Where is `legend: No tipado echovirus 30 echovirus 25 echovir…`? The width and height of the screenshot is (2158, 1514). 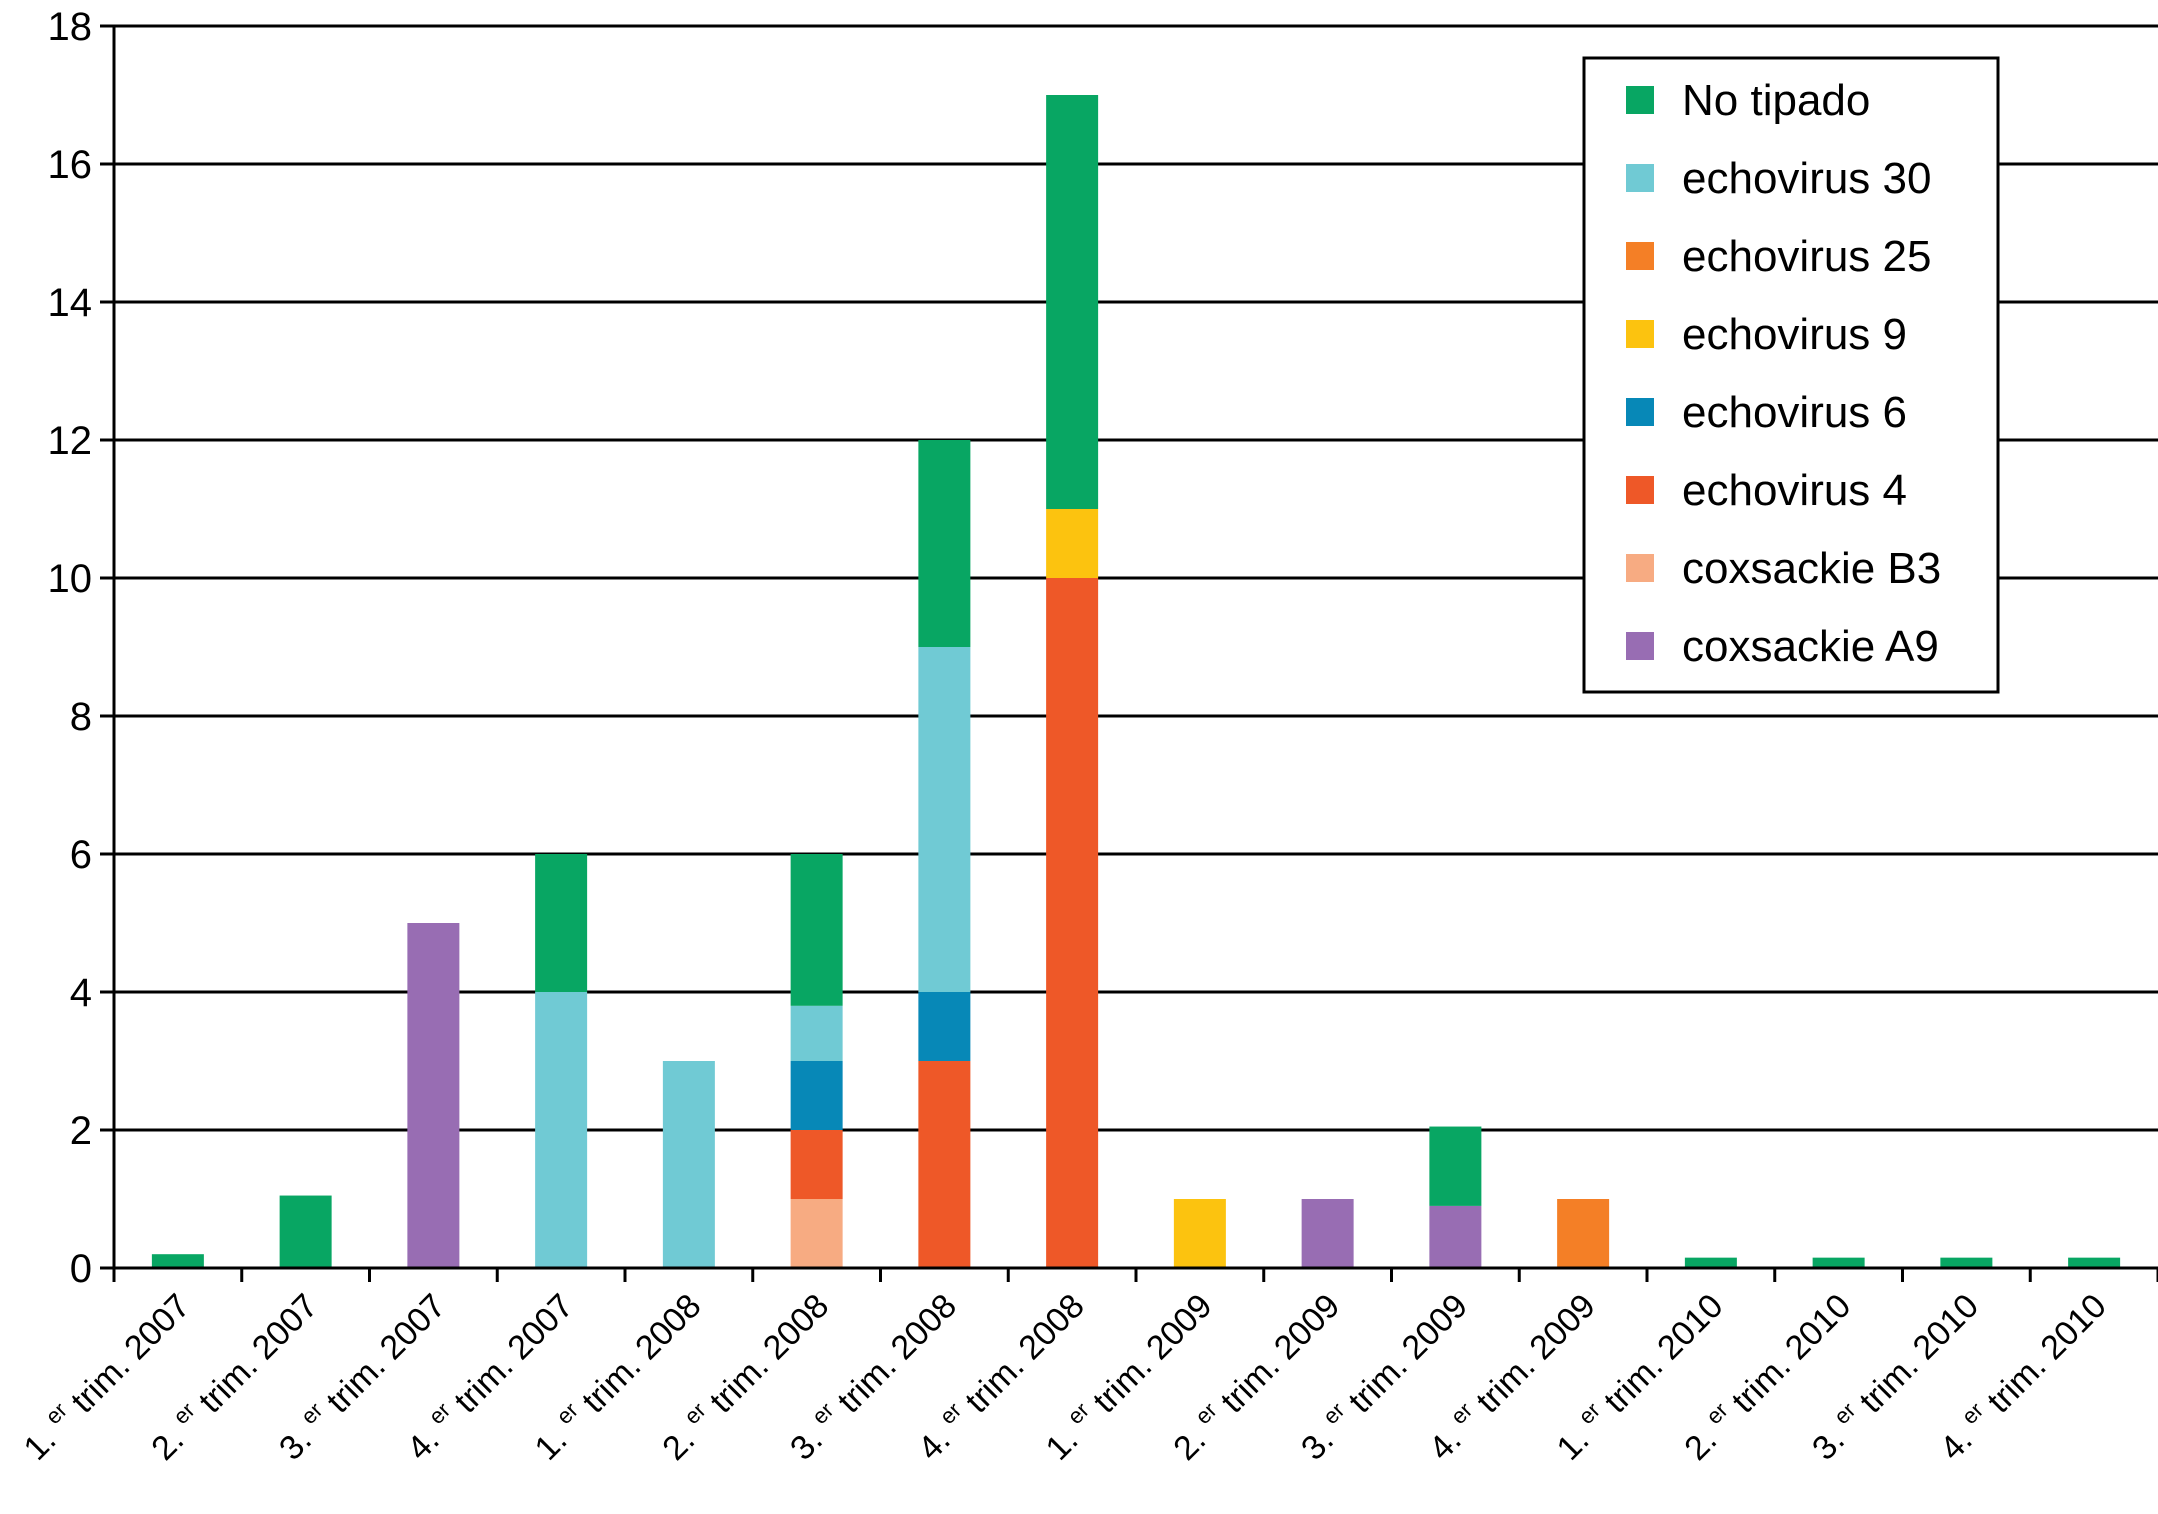
legend: No tipado echovirus 30 echovirus 25 echovir… is located at coordinates (1791, 375).